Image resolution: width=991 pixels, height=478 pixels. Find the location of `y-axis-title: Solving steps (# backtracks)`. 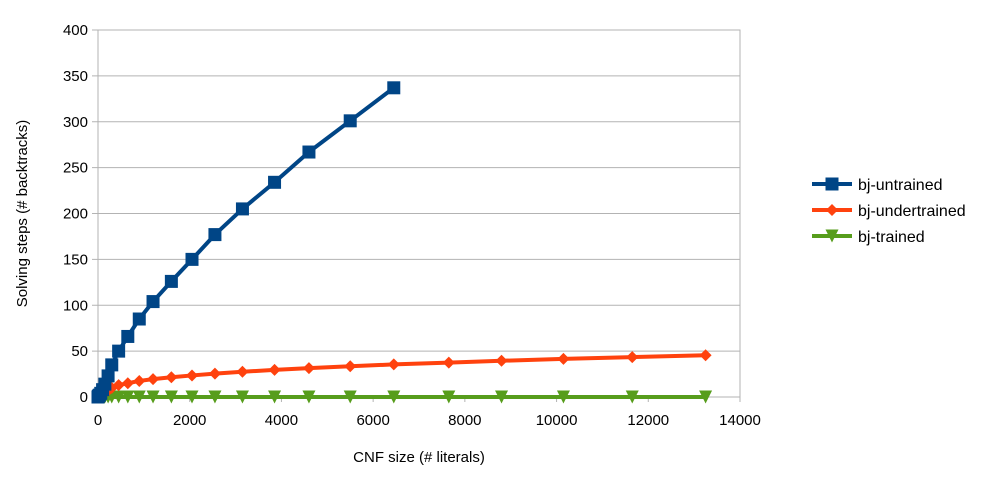

y-axis-title: Solving steps (# backtracks) is located at coordinates (22, 214).